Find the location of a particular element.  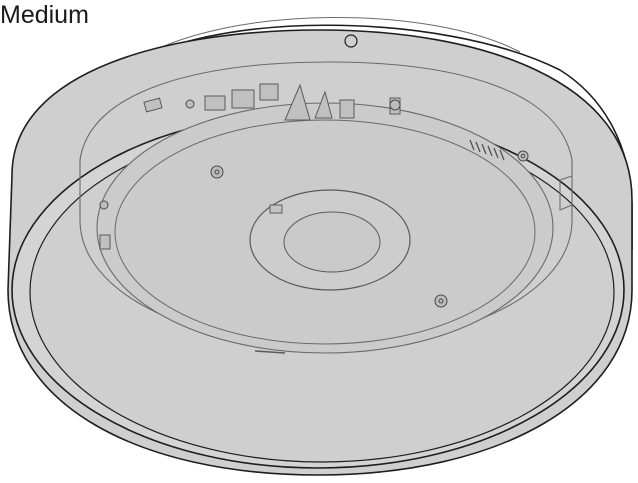

screw-back-left is located at coordinates (147, 154).